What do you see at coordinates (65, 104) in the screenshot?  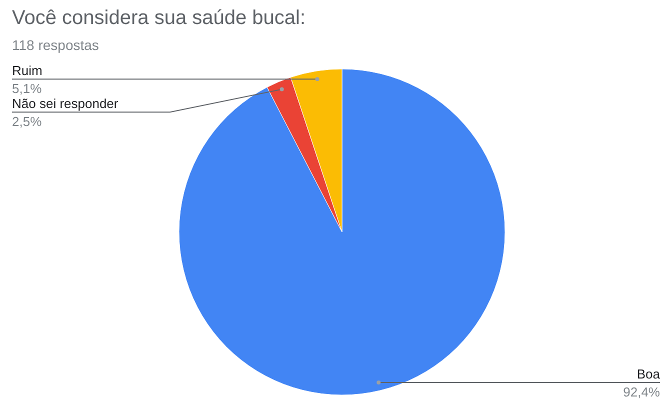 I see `slice-label: Não sei responder` at bounding box center [65, 104].